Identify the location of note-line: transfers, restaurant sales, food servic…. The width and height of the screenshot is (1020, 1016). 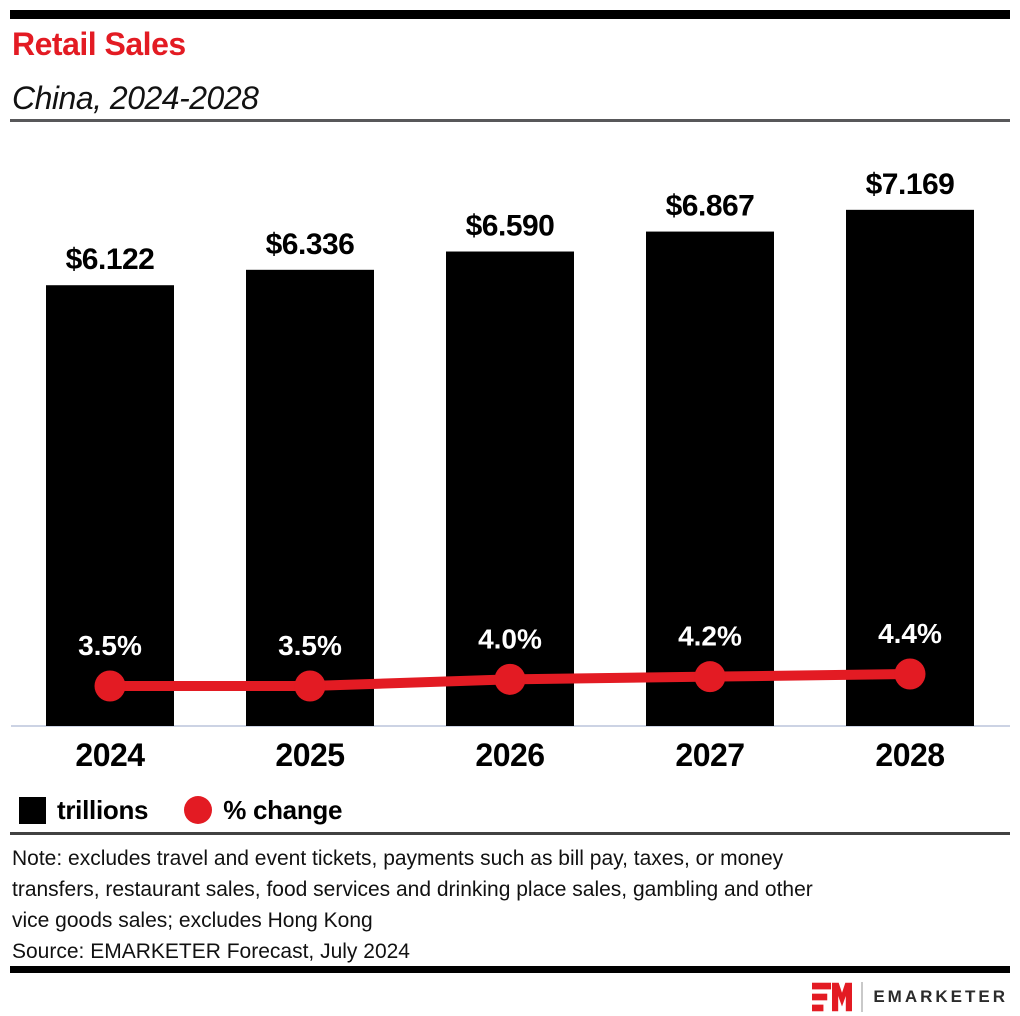
(412, 889).